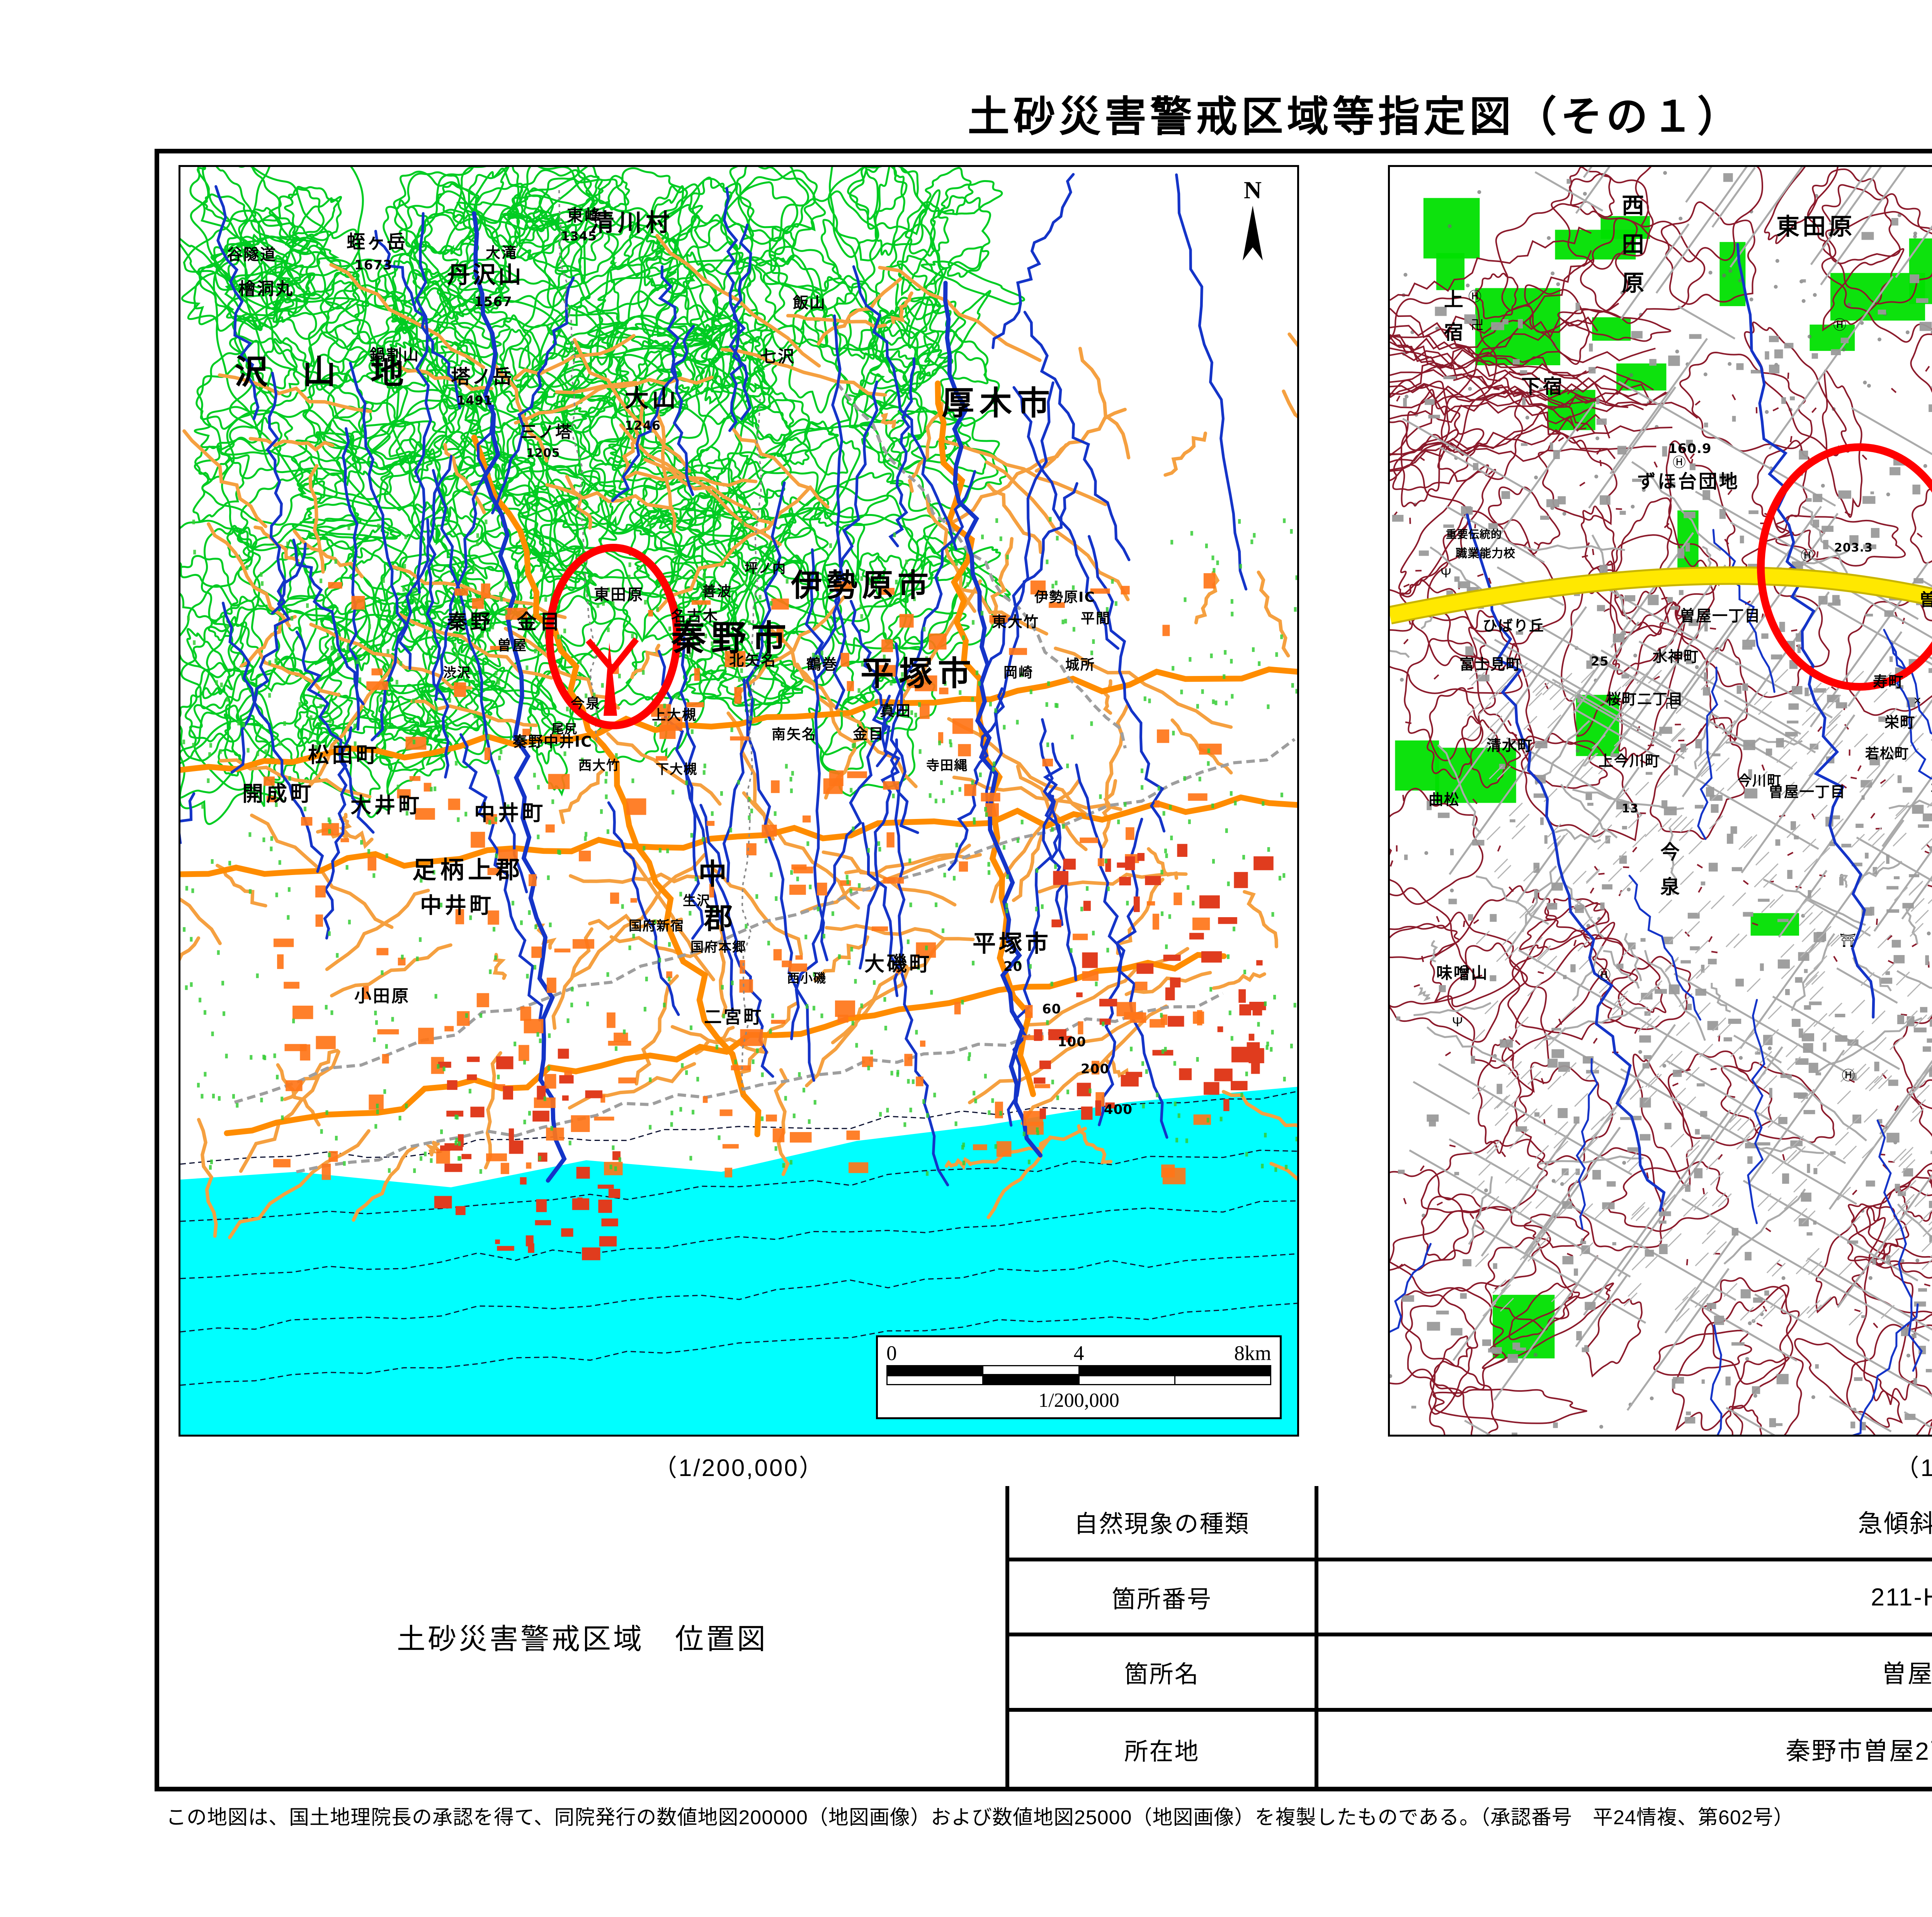  What do you see at coordinates (734, 1016) in the screenshot?
I see `map-label: 二宮町` at bounding box center [734, 1016].